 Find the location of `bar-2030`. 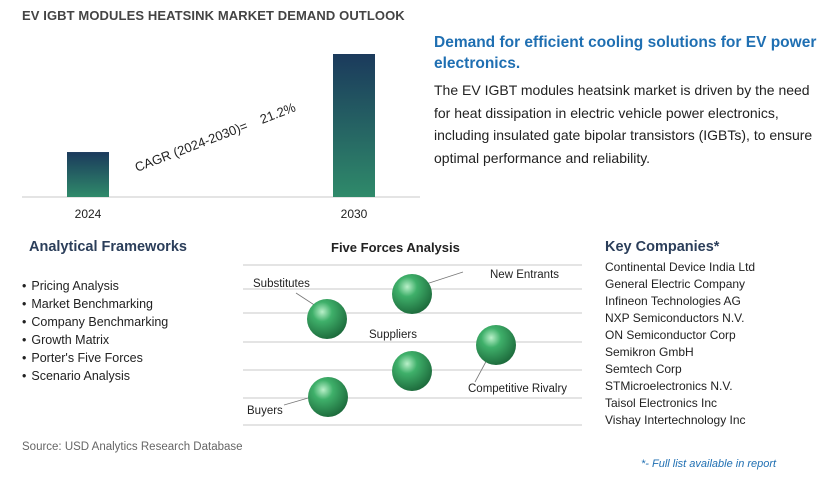

bar-2030 is located at coordinates (354, 125).